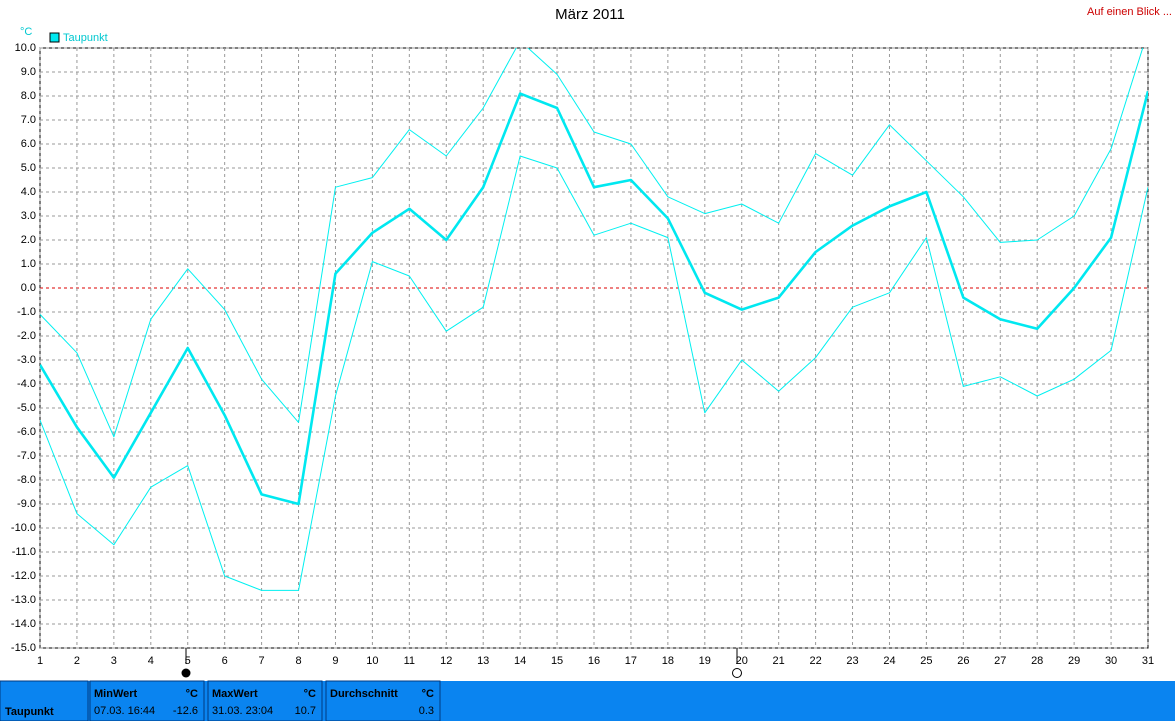  What do you see at coordinates (1111, 661) in the screenshot?
I see `x-tick-label: 30` at bounding box center [1111, 661].